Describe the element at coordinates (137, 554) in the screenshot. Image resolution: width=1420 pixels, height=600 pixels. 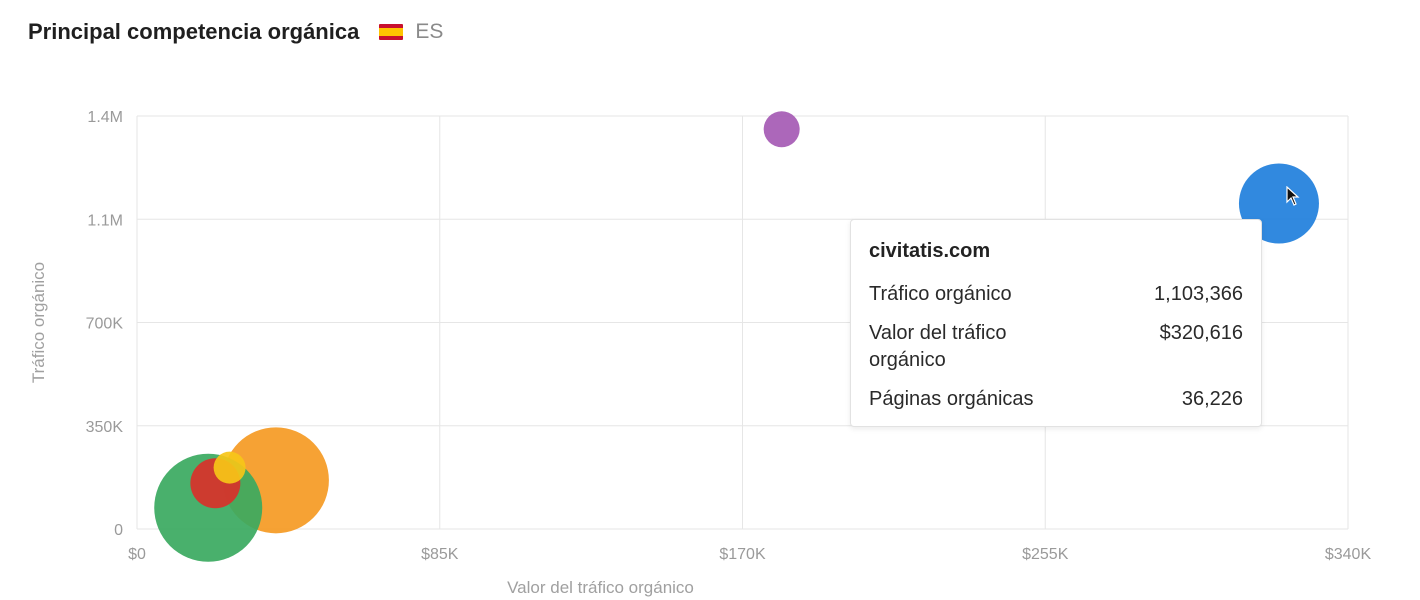
I see `x-tick-label: $0` at that location.